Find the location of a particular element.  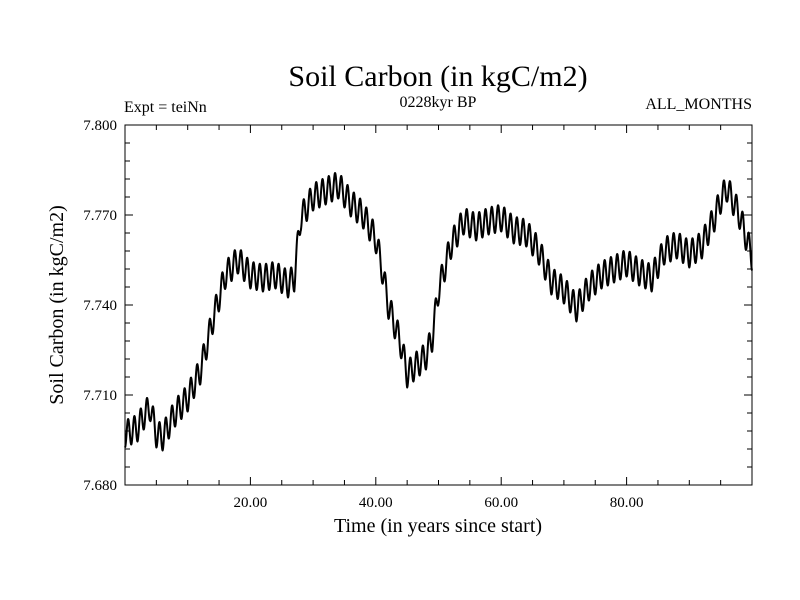

chart-subtitle: 0228kyr BP is located at coordinates (438, 102).